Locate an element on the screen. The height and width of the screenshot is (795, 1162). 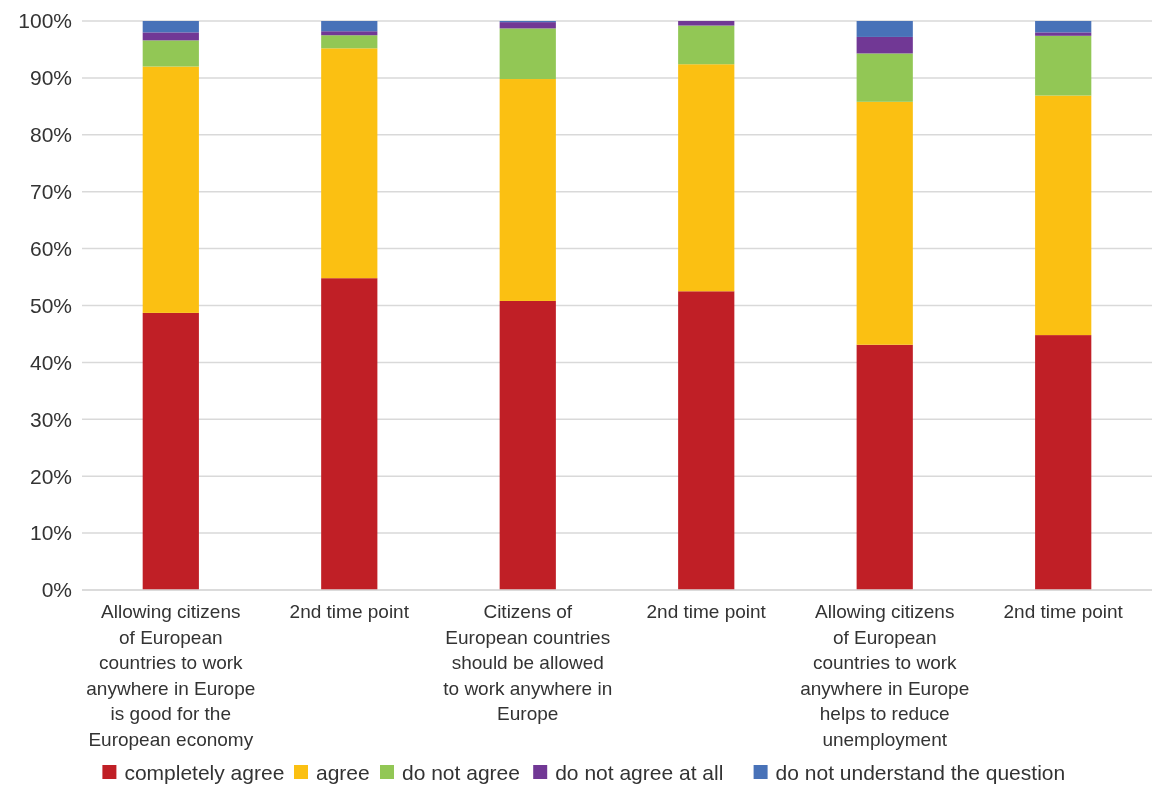
x-tick-label: Citizens of European countries should be allowed to work anywhere in Europe is located at coordinates (528, 662).